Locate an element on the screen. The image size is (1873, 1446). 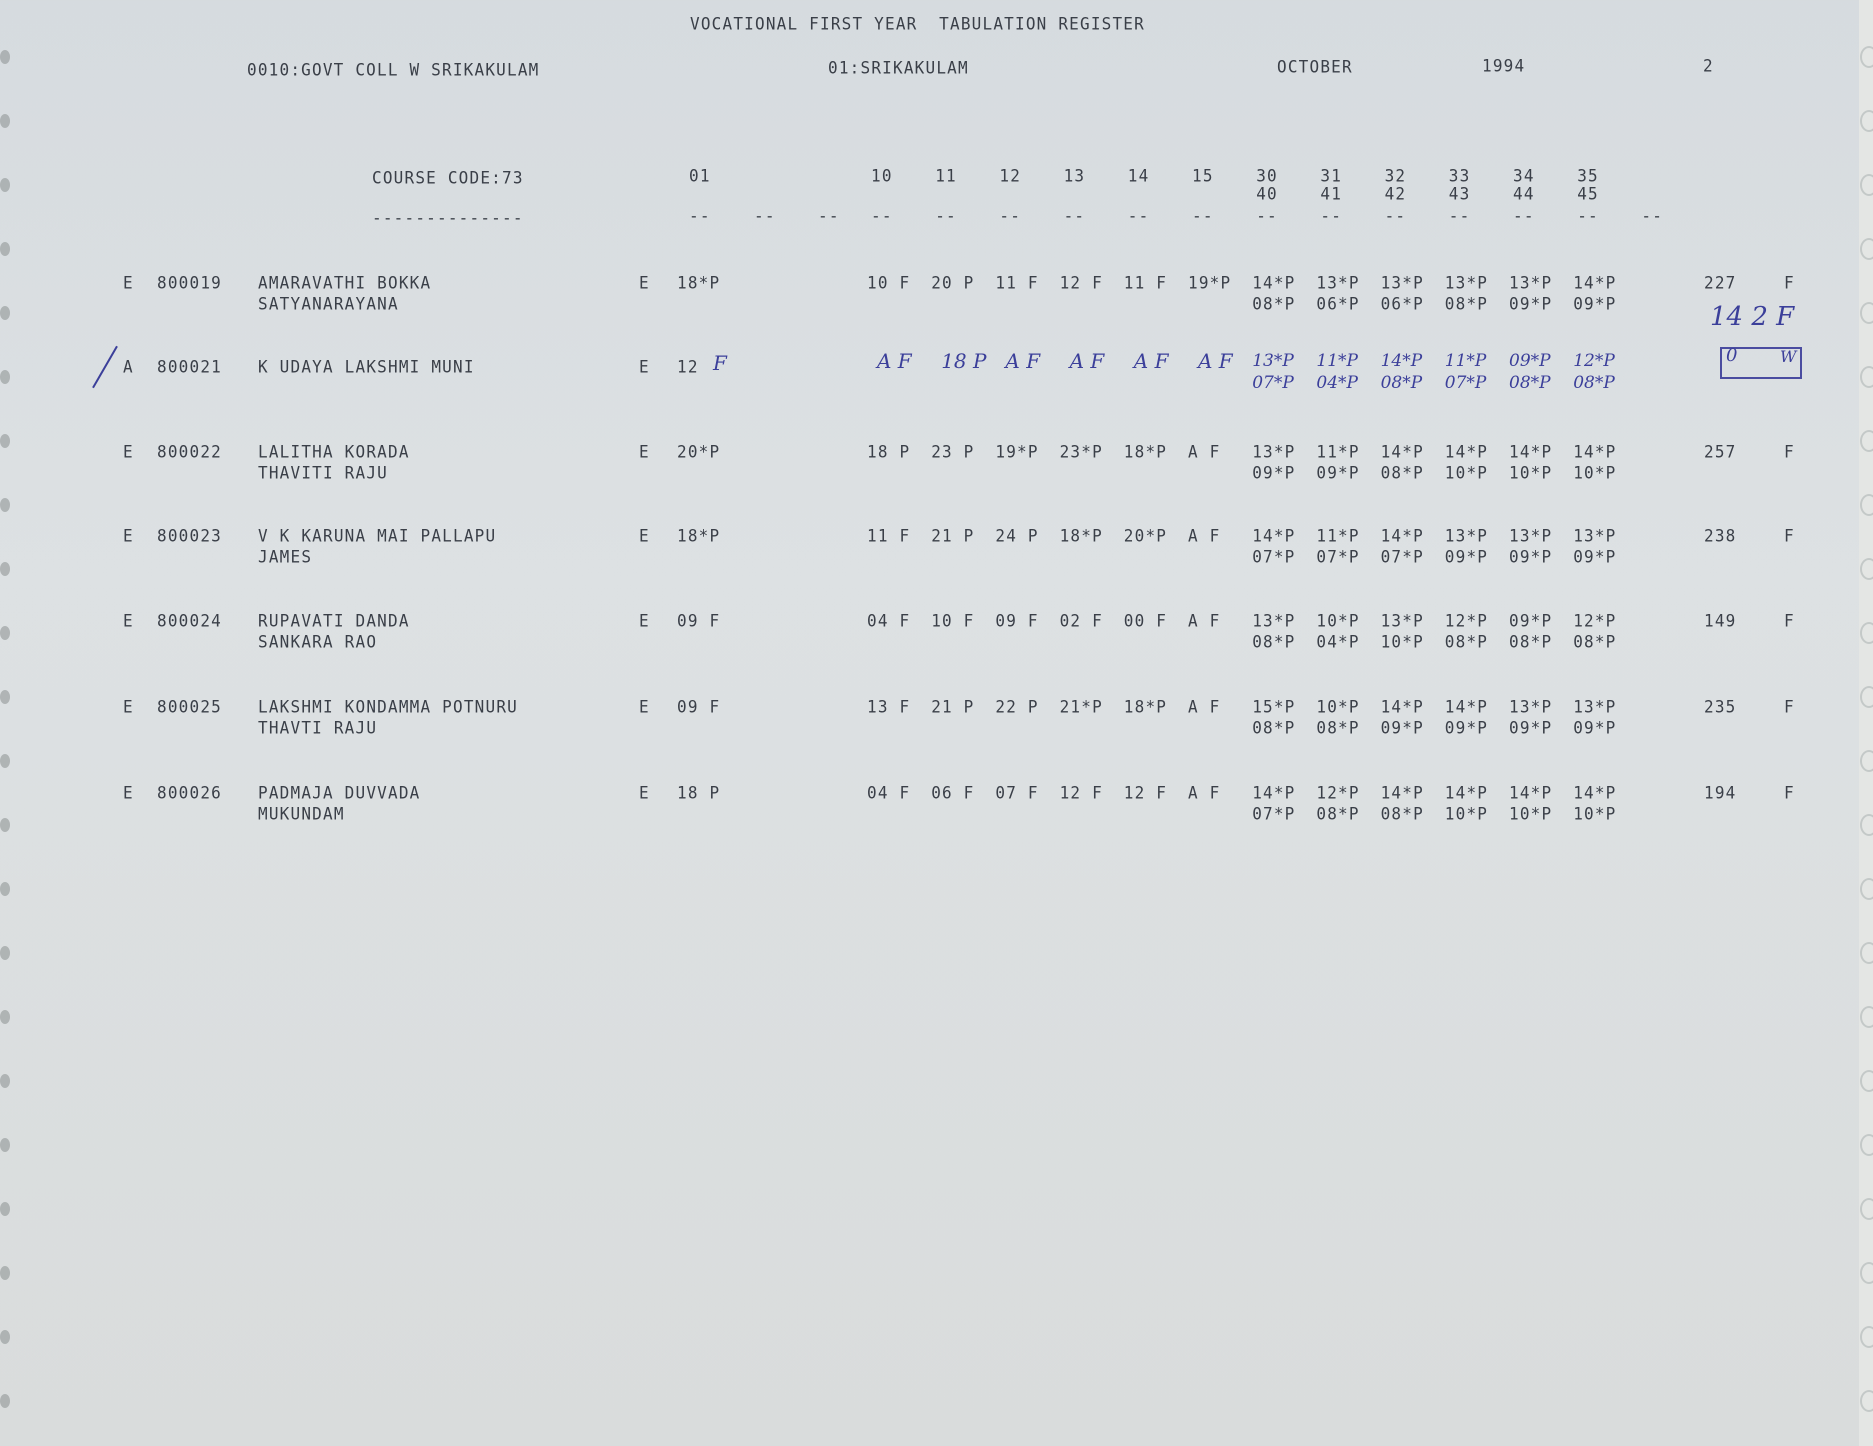
subject-mark: 11 F is located at coordinates (1017, 282).